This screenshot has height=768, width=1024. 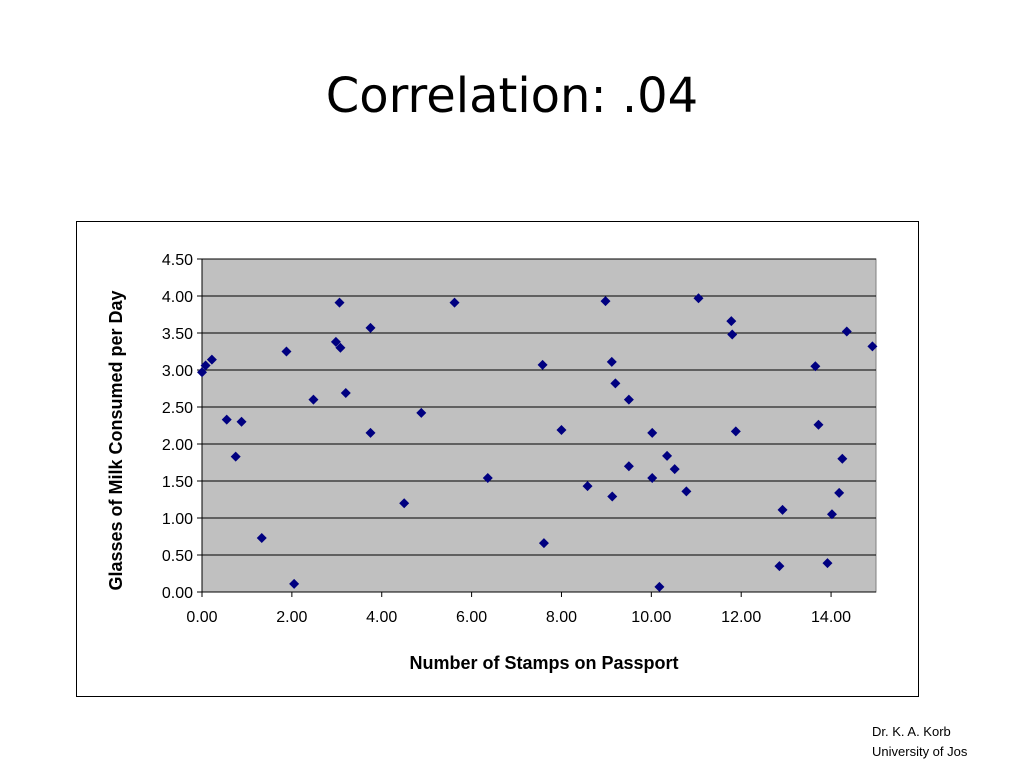 What do you see at coordinates (177, 556) in the screenshot?
I see `y-tick-label: 0.50` at bounding box center [177, 556].